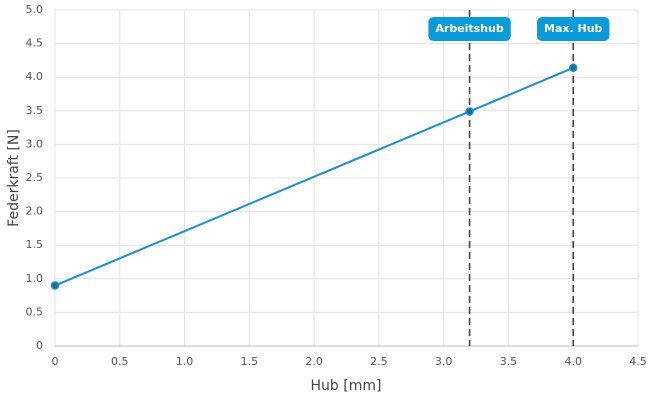 This screenshot has height=400, width=650. What do you see at coordinates (185, 361) in the screenshot?
I see `x-tick-label: 1.0` at bounding box center [185, 361].